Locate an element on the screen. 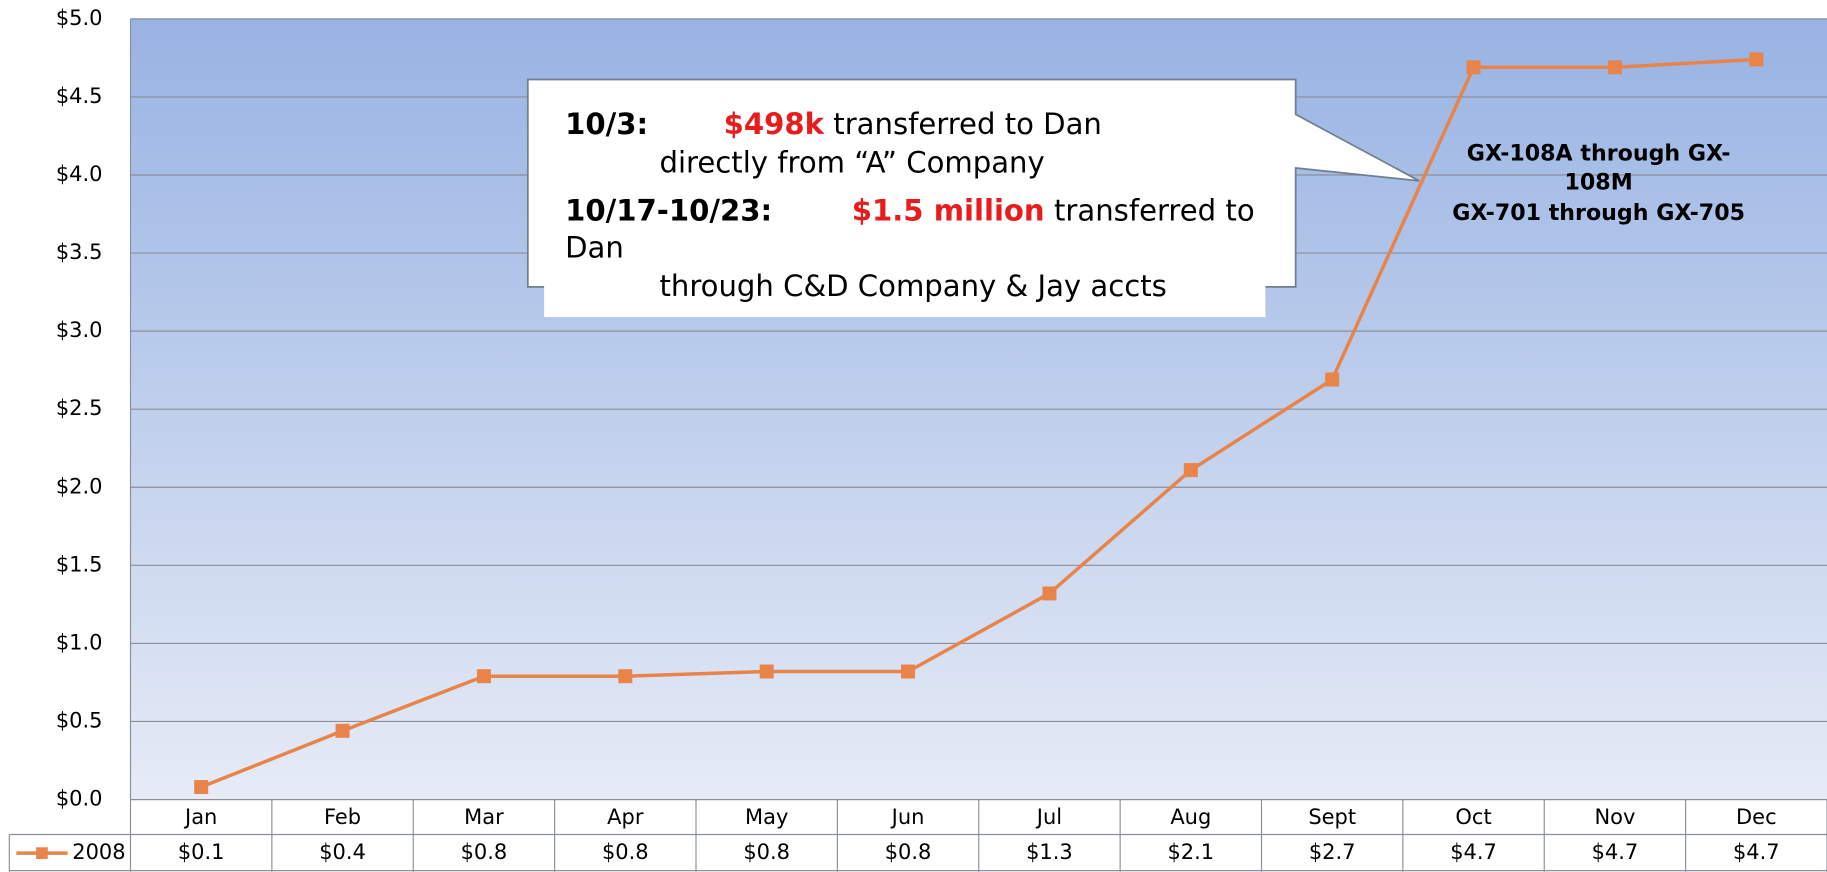  y-tick-label: $0.5 is located at coordinates (79, 720).